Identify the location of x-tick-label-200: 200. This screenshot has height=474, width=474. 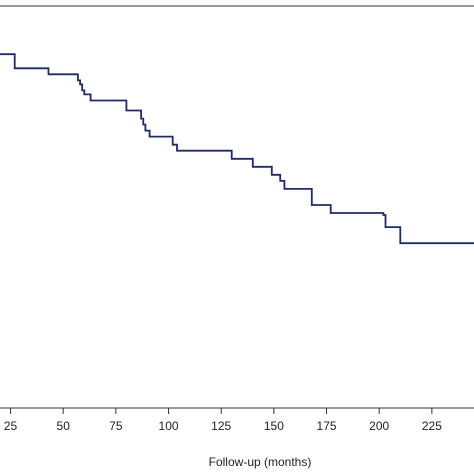
(379, 426).